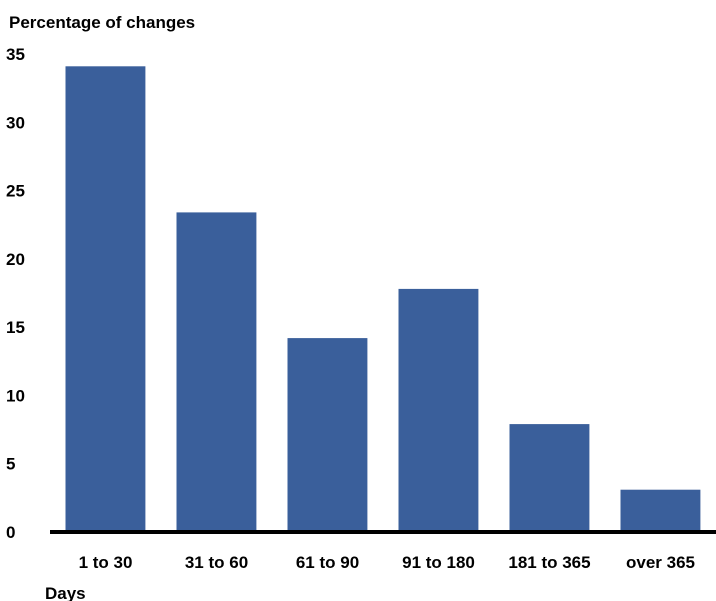  I want to click on x-category-label: over 365, so click(660, 562).